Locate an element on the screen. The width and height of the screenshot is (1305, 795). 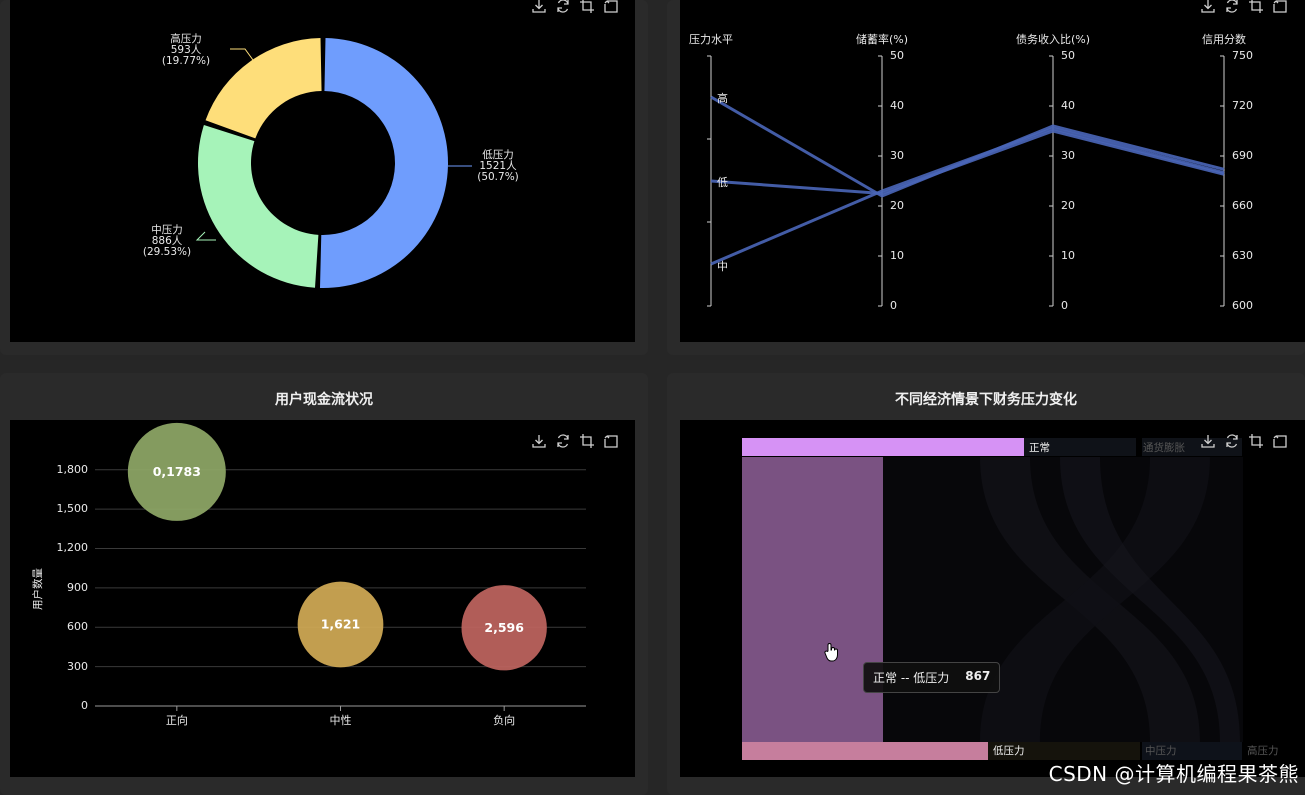
sankey-label-high: 高压力 is located at coordinates (1263, 751).